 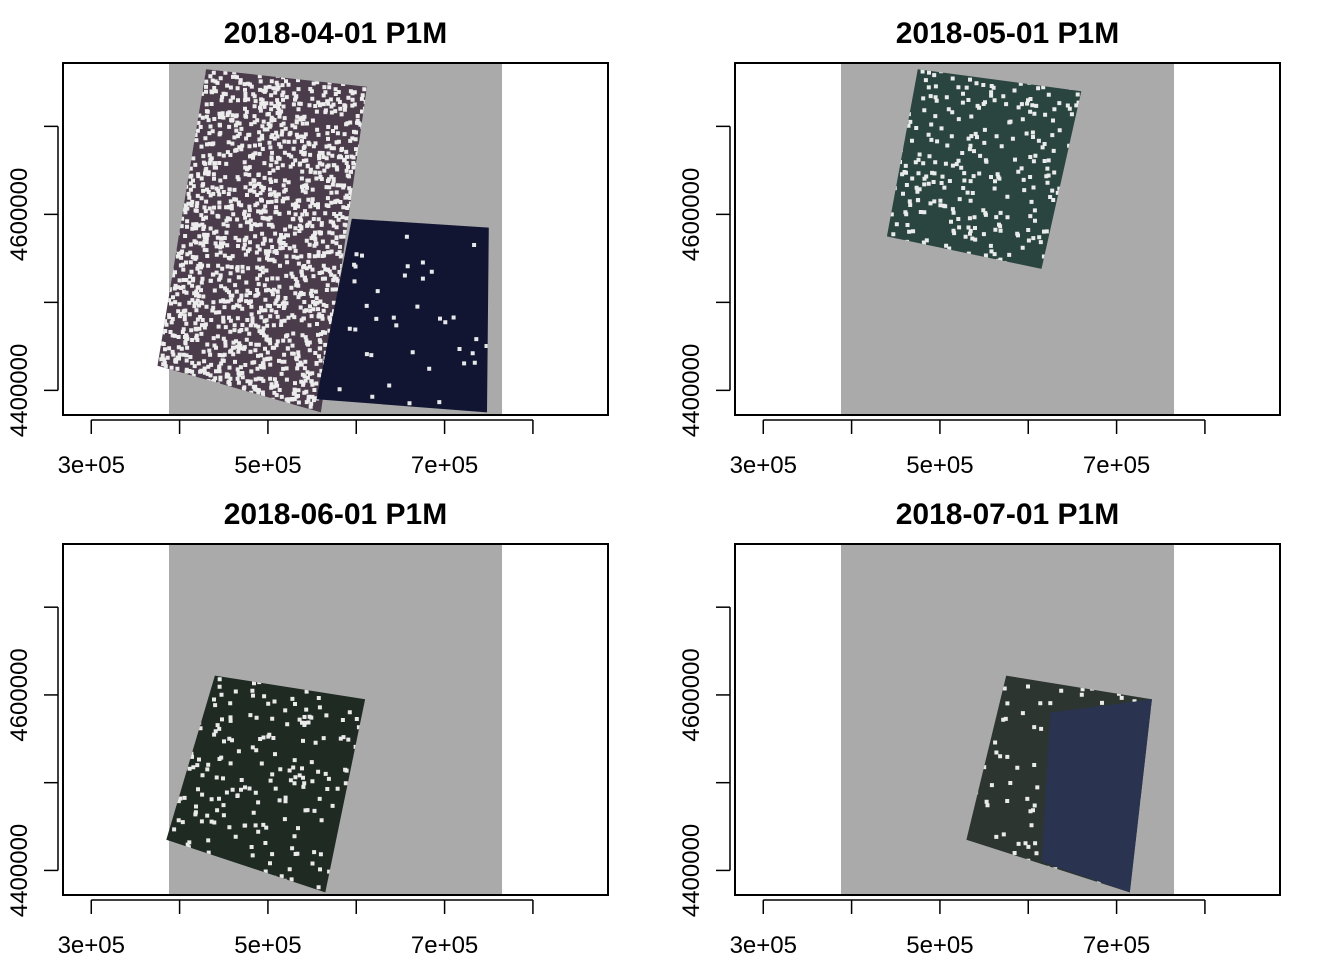 I want to click on panel-title: 2018-04-01 P1M, so click(x=335, y=33).